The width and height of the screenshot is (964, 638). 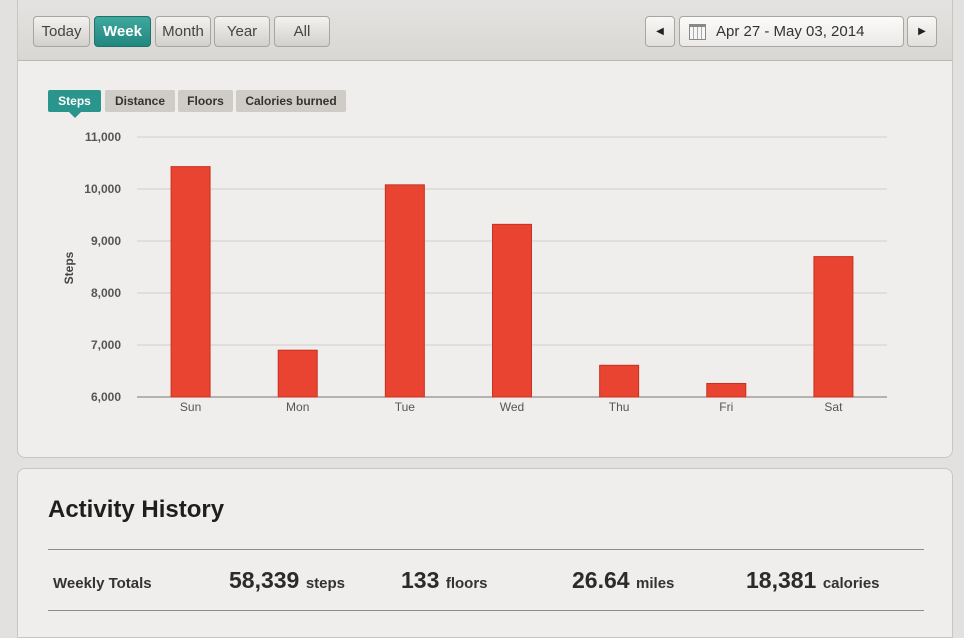 What do you see at coordinates (619, 407) in the screenshot?
I see `x-tick-label: Thu` at bounding box center [619, 407].